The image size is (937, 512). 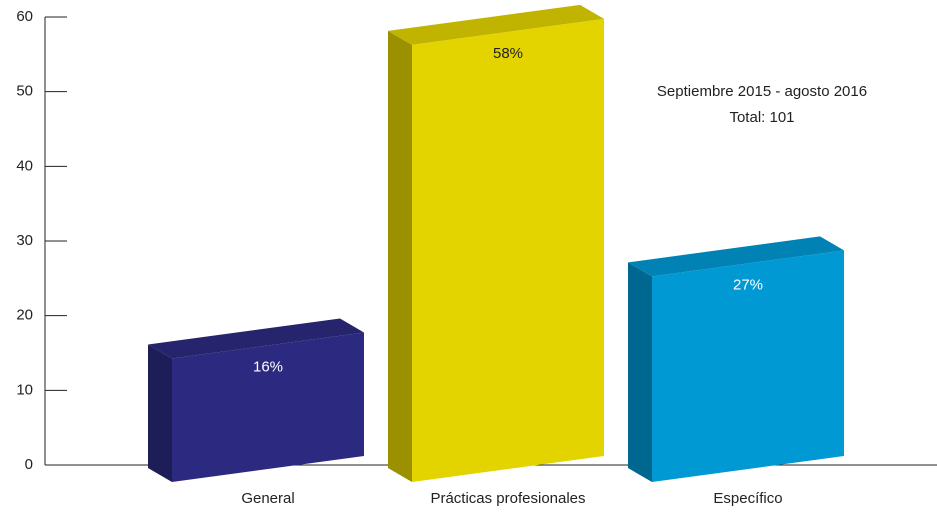 What do you see at coordinates (24, 91) in the screenshot?
I see `y-tick-label: 50` at bounding box center [24, 91].